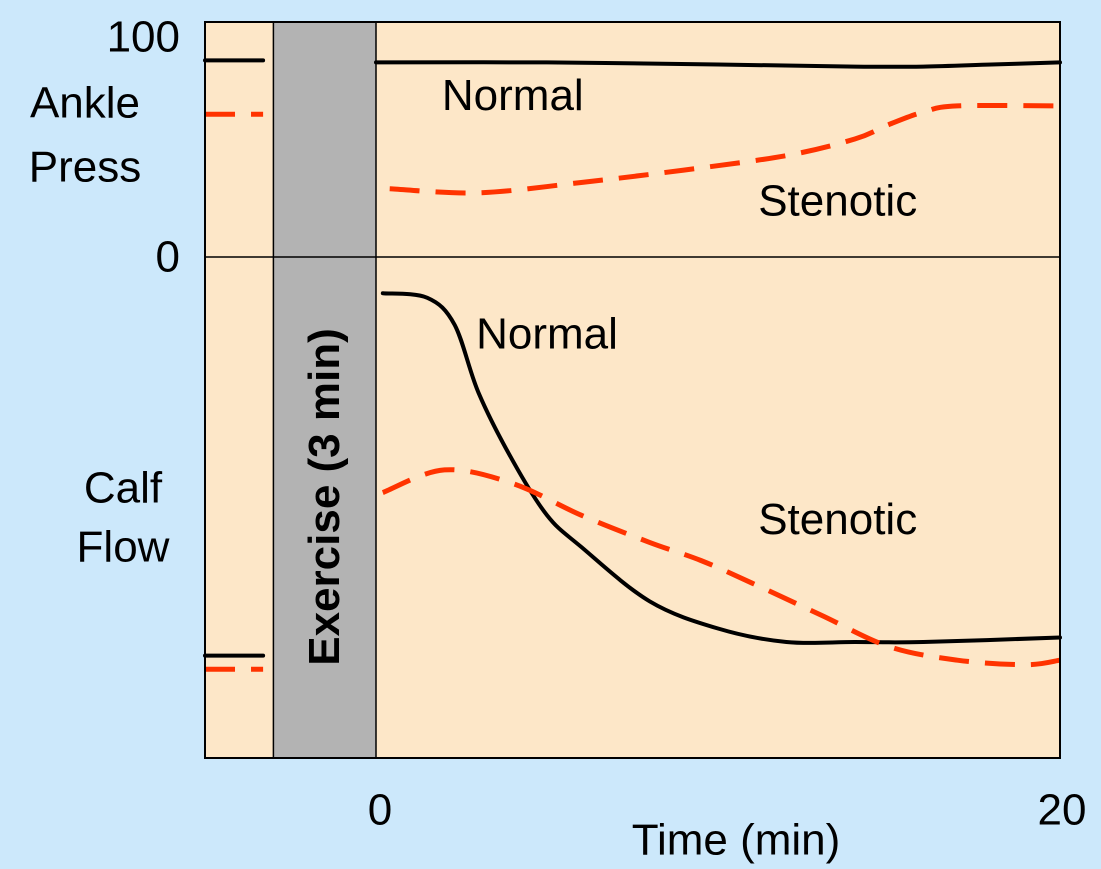 The image size is (1101, 869). What do you see at coordinates (513, 95) in the screenshot?
I see `ankle-normal-annotation: Normal` at bounding box center [513, 95].